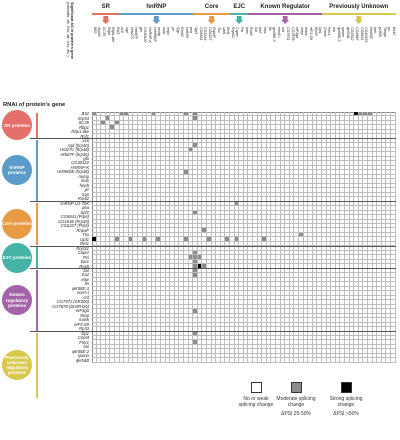  What do you see at coordinates (85, 235) in the screenshot?
I see `row-label: Tsu` at bounding box center [85, 235].